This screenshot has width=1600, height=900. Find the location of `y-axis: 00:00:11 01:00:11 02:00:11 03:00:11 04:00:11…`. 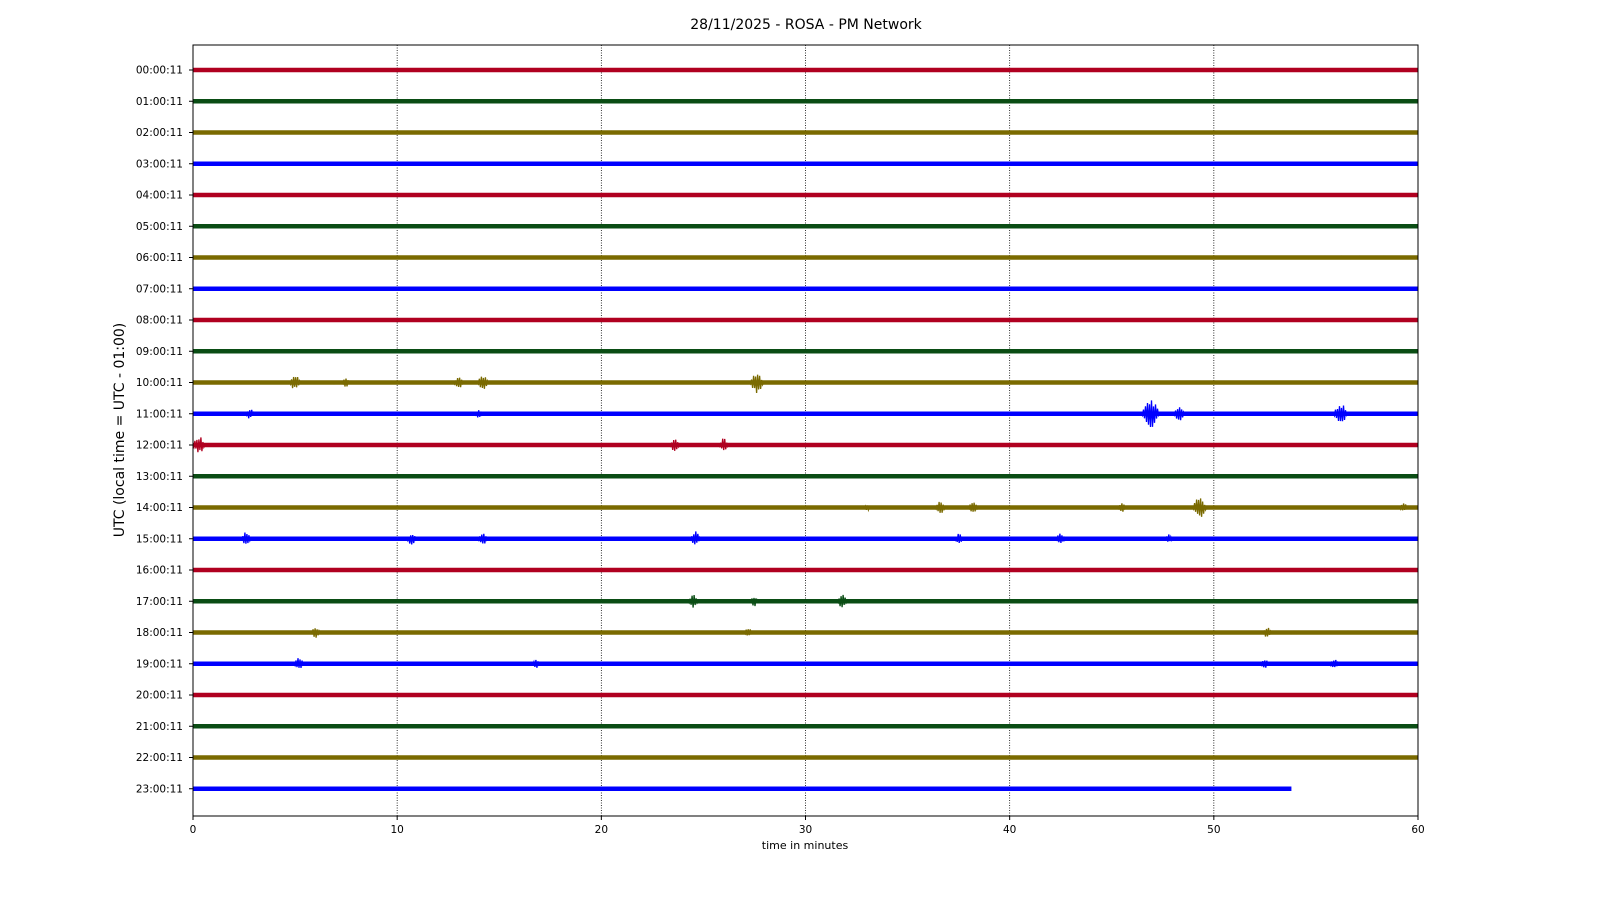

y-axis: 00:00:11 01:00:11 02:00:11 03:00:11 04:00:11… is located at coordinates (164, 430).